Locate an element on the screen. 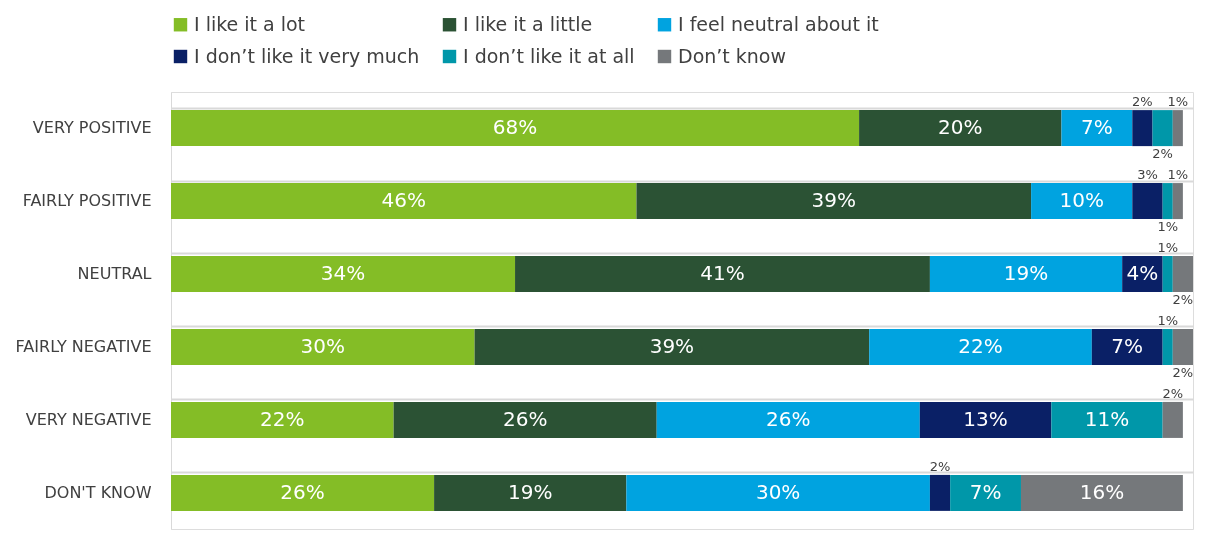  legend-label: I feel neutral about it is located at coordinates (778, 23).